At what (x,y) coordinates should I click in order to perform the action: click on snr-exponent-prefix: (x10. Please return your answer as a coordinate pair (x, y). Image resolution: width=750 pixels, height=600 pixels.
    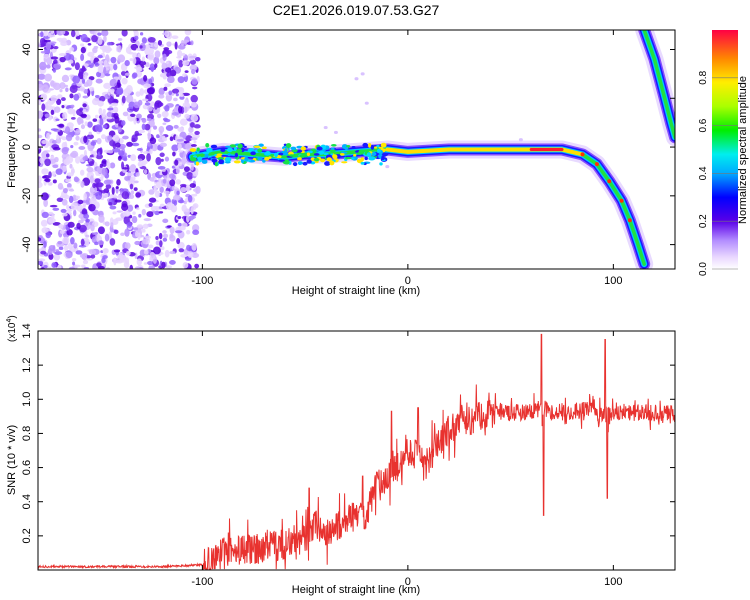
    Looking at the image, I should click on (12, 332).